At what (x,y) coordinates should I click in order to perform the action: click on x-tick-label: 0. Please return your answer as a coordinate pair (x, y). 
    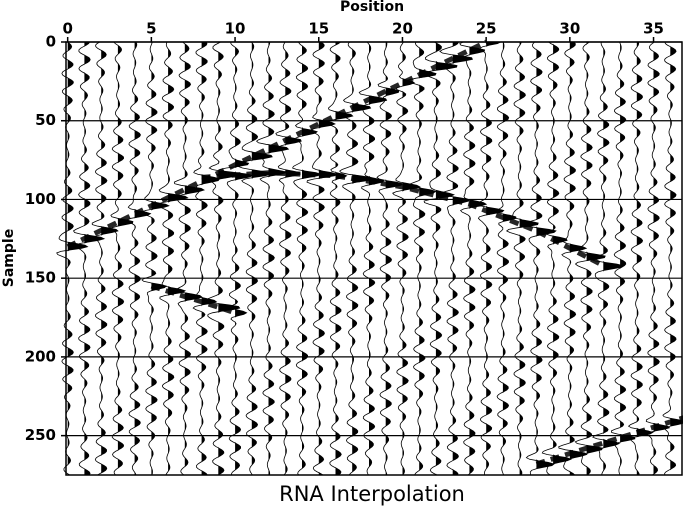
    Looking at the image, I should click on (67, 29).